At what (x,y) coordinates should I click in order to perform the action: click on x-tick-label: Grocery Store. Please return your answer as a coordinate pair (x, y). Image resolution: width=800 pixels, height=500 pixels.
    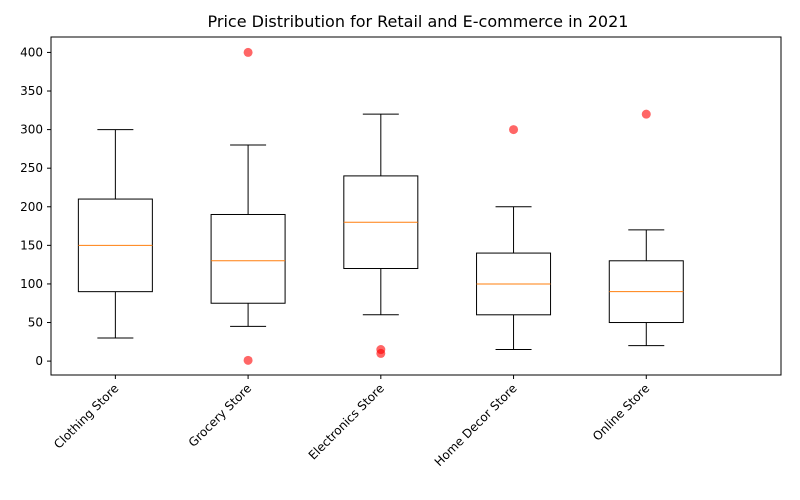
    Looking at the image, I should click on (220, 415).